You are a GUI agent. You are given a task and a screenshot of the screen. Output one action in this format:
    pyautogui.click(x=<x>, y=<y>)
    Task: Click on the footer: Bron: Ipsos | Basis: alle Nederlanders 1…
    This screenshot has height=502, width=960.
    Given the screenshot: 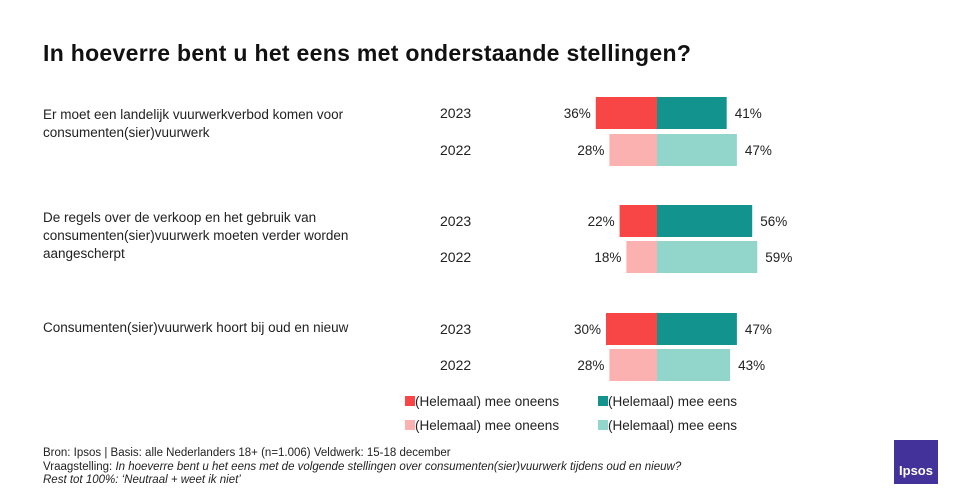 What is the action you would take?
    pyautogui.click(x=362, y=467)
    